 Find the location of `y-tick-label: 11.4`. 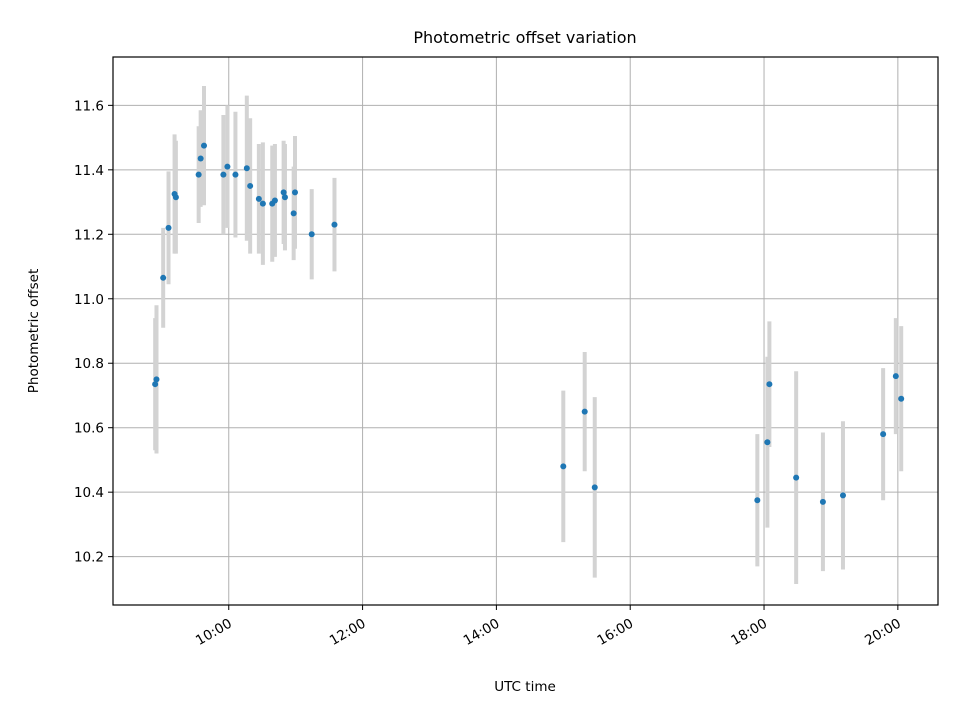

y-tick-label: 11.4 is located at coordinates (89, 171).